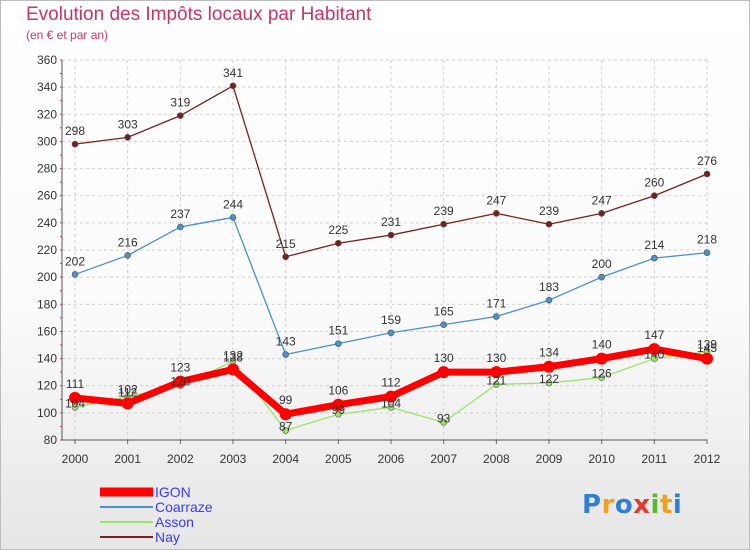 This screenshot has height=550, width=750. I want to click on data-label-nay: 215, so click(286, 244).